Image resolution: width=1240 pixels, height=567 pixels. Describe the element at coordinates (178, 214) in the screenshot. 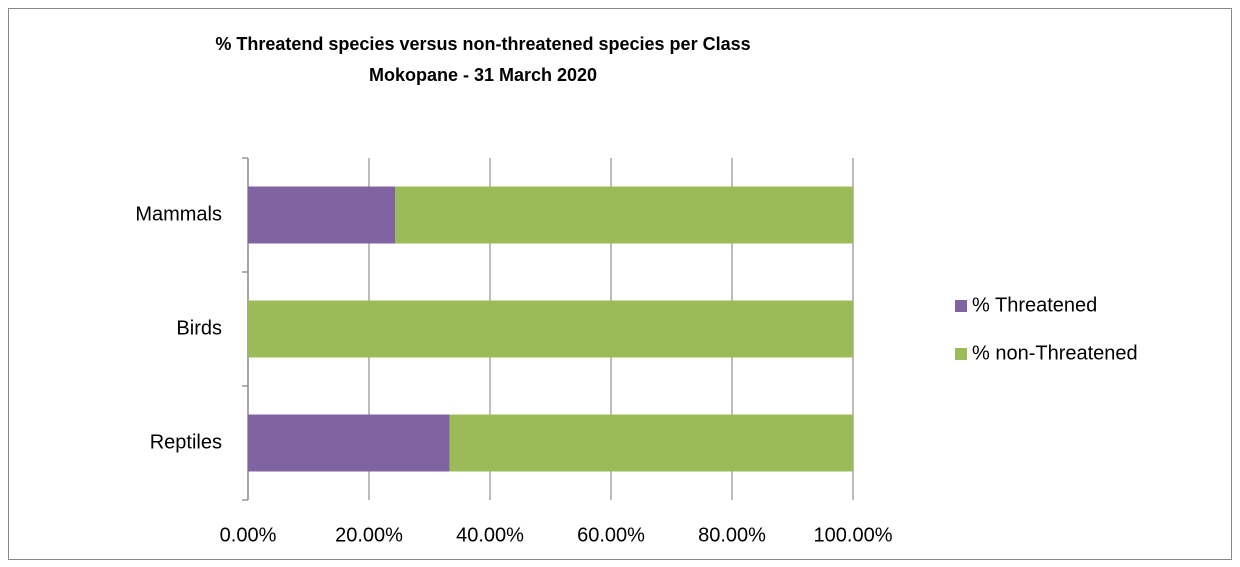

I see `y-tick-label: Mammals` at that location.